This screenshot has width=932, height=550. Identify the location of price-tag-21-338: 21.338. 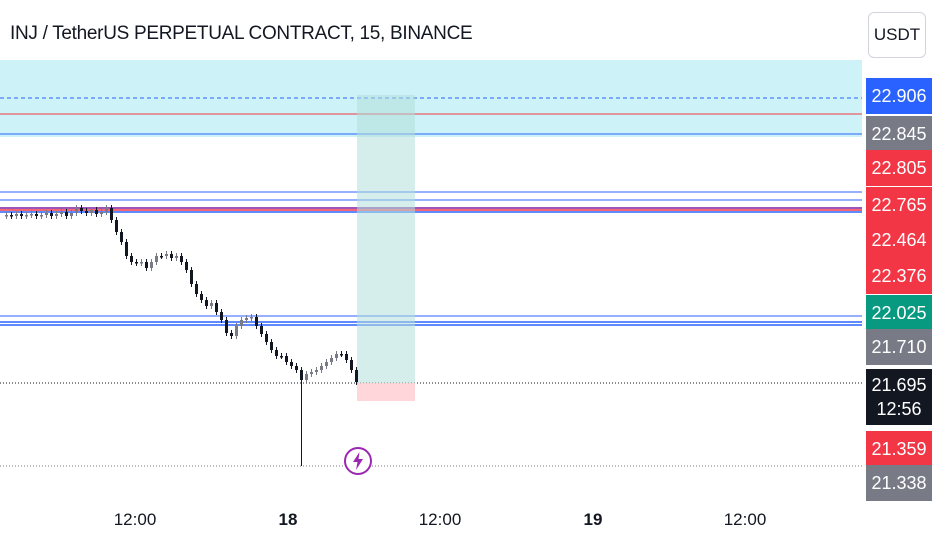
(899, 483).